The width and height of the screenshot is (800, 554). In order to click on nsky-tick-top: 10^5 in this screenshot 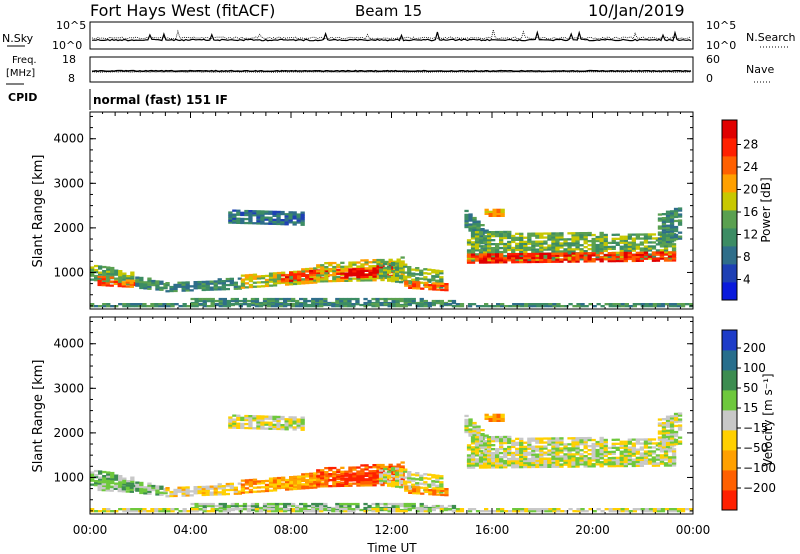, I will do `click(71, 25)`.